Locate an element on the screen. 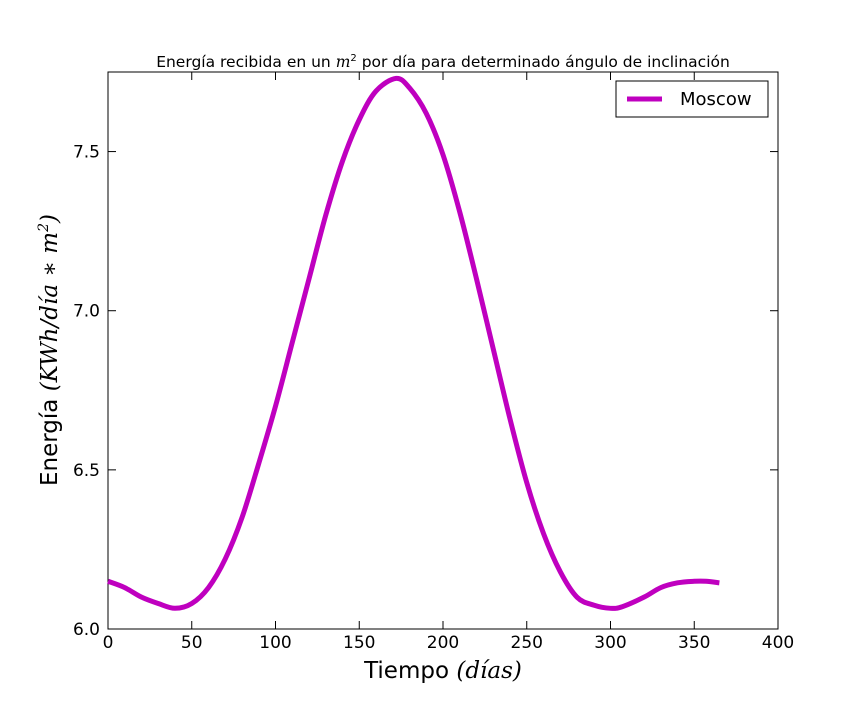  y-tick-label: 6.0 is located at coordinates (86, 630).